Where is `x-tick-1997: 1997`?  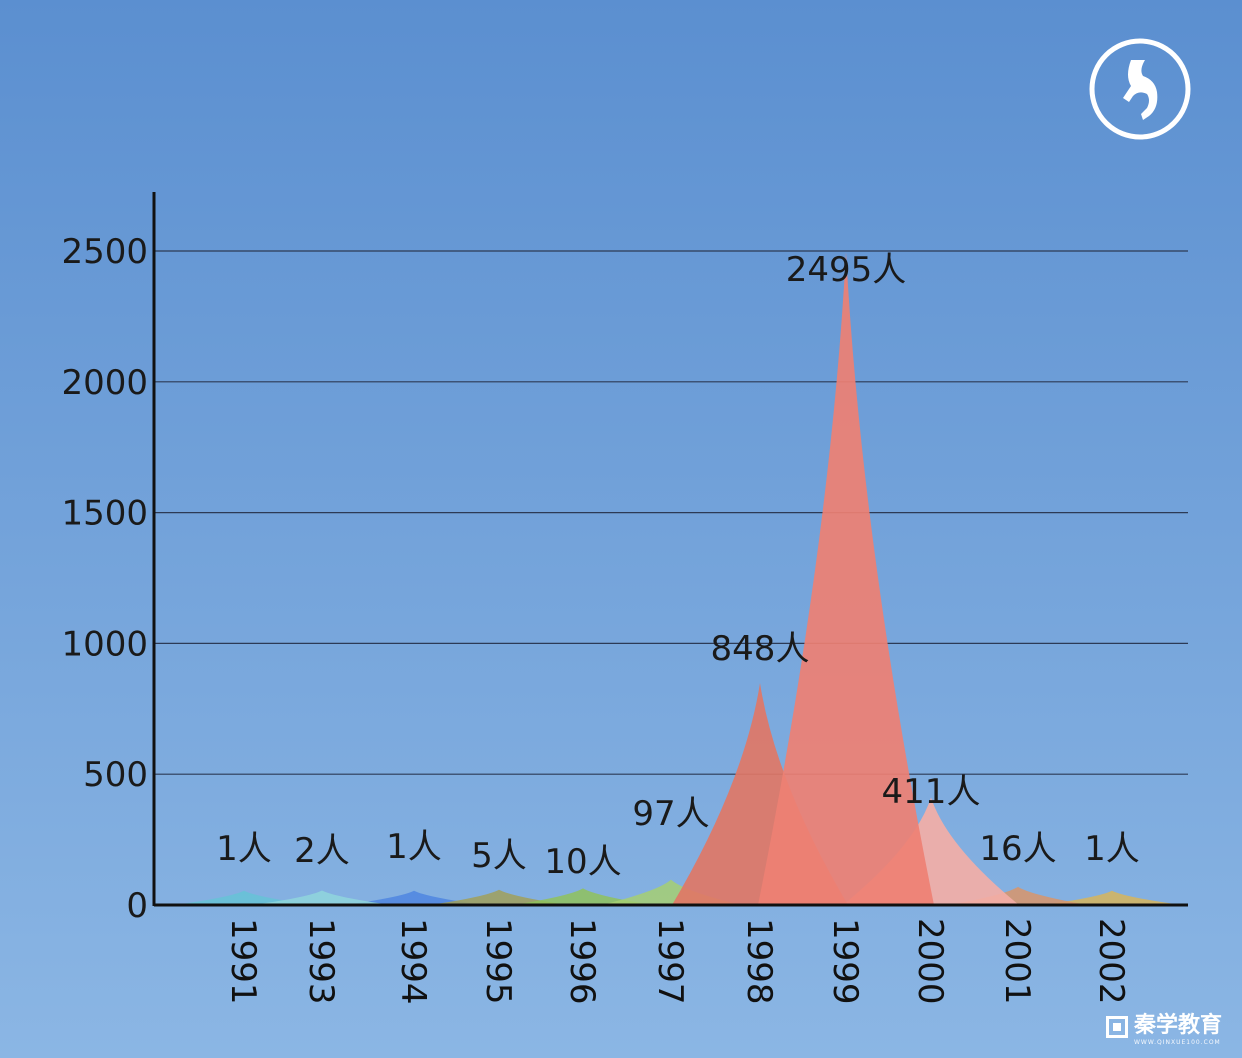
x-tick-1997: 1997 is located at coordinates (670, 961).